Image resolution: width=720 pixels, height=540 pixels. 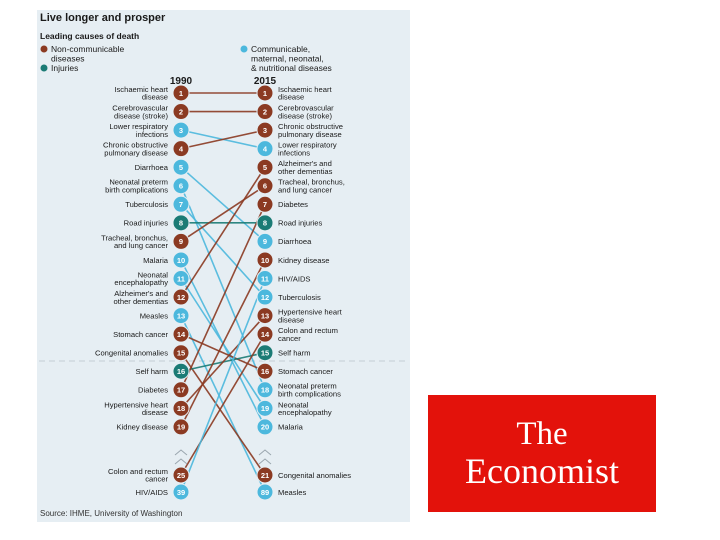 I want to click on rank-number: 14, so click(x=265, y=334).